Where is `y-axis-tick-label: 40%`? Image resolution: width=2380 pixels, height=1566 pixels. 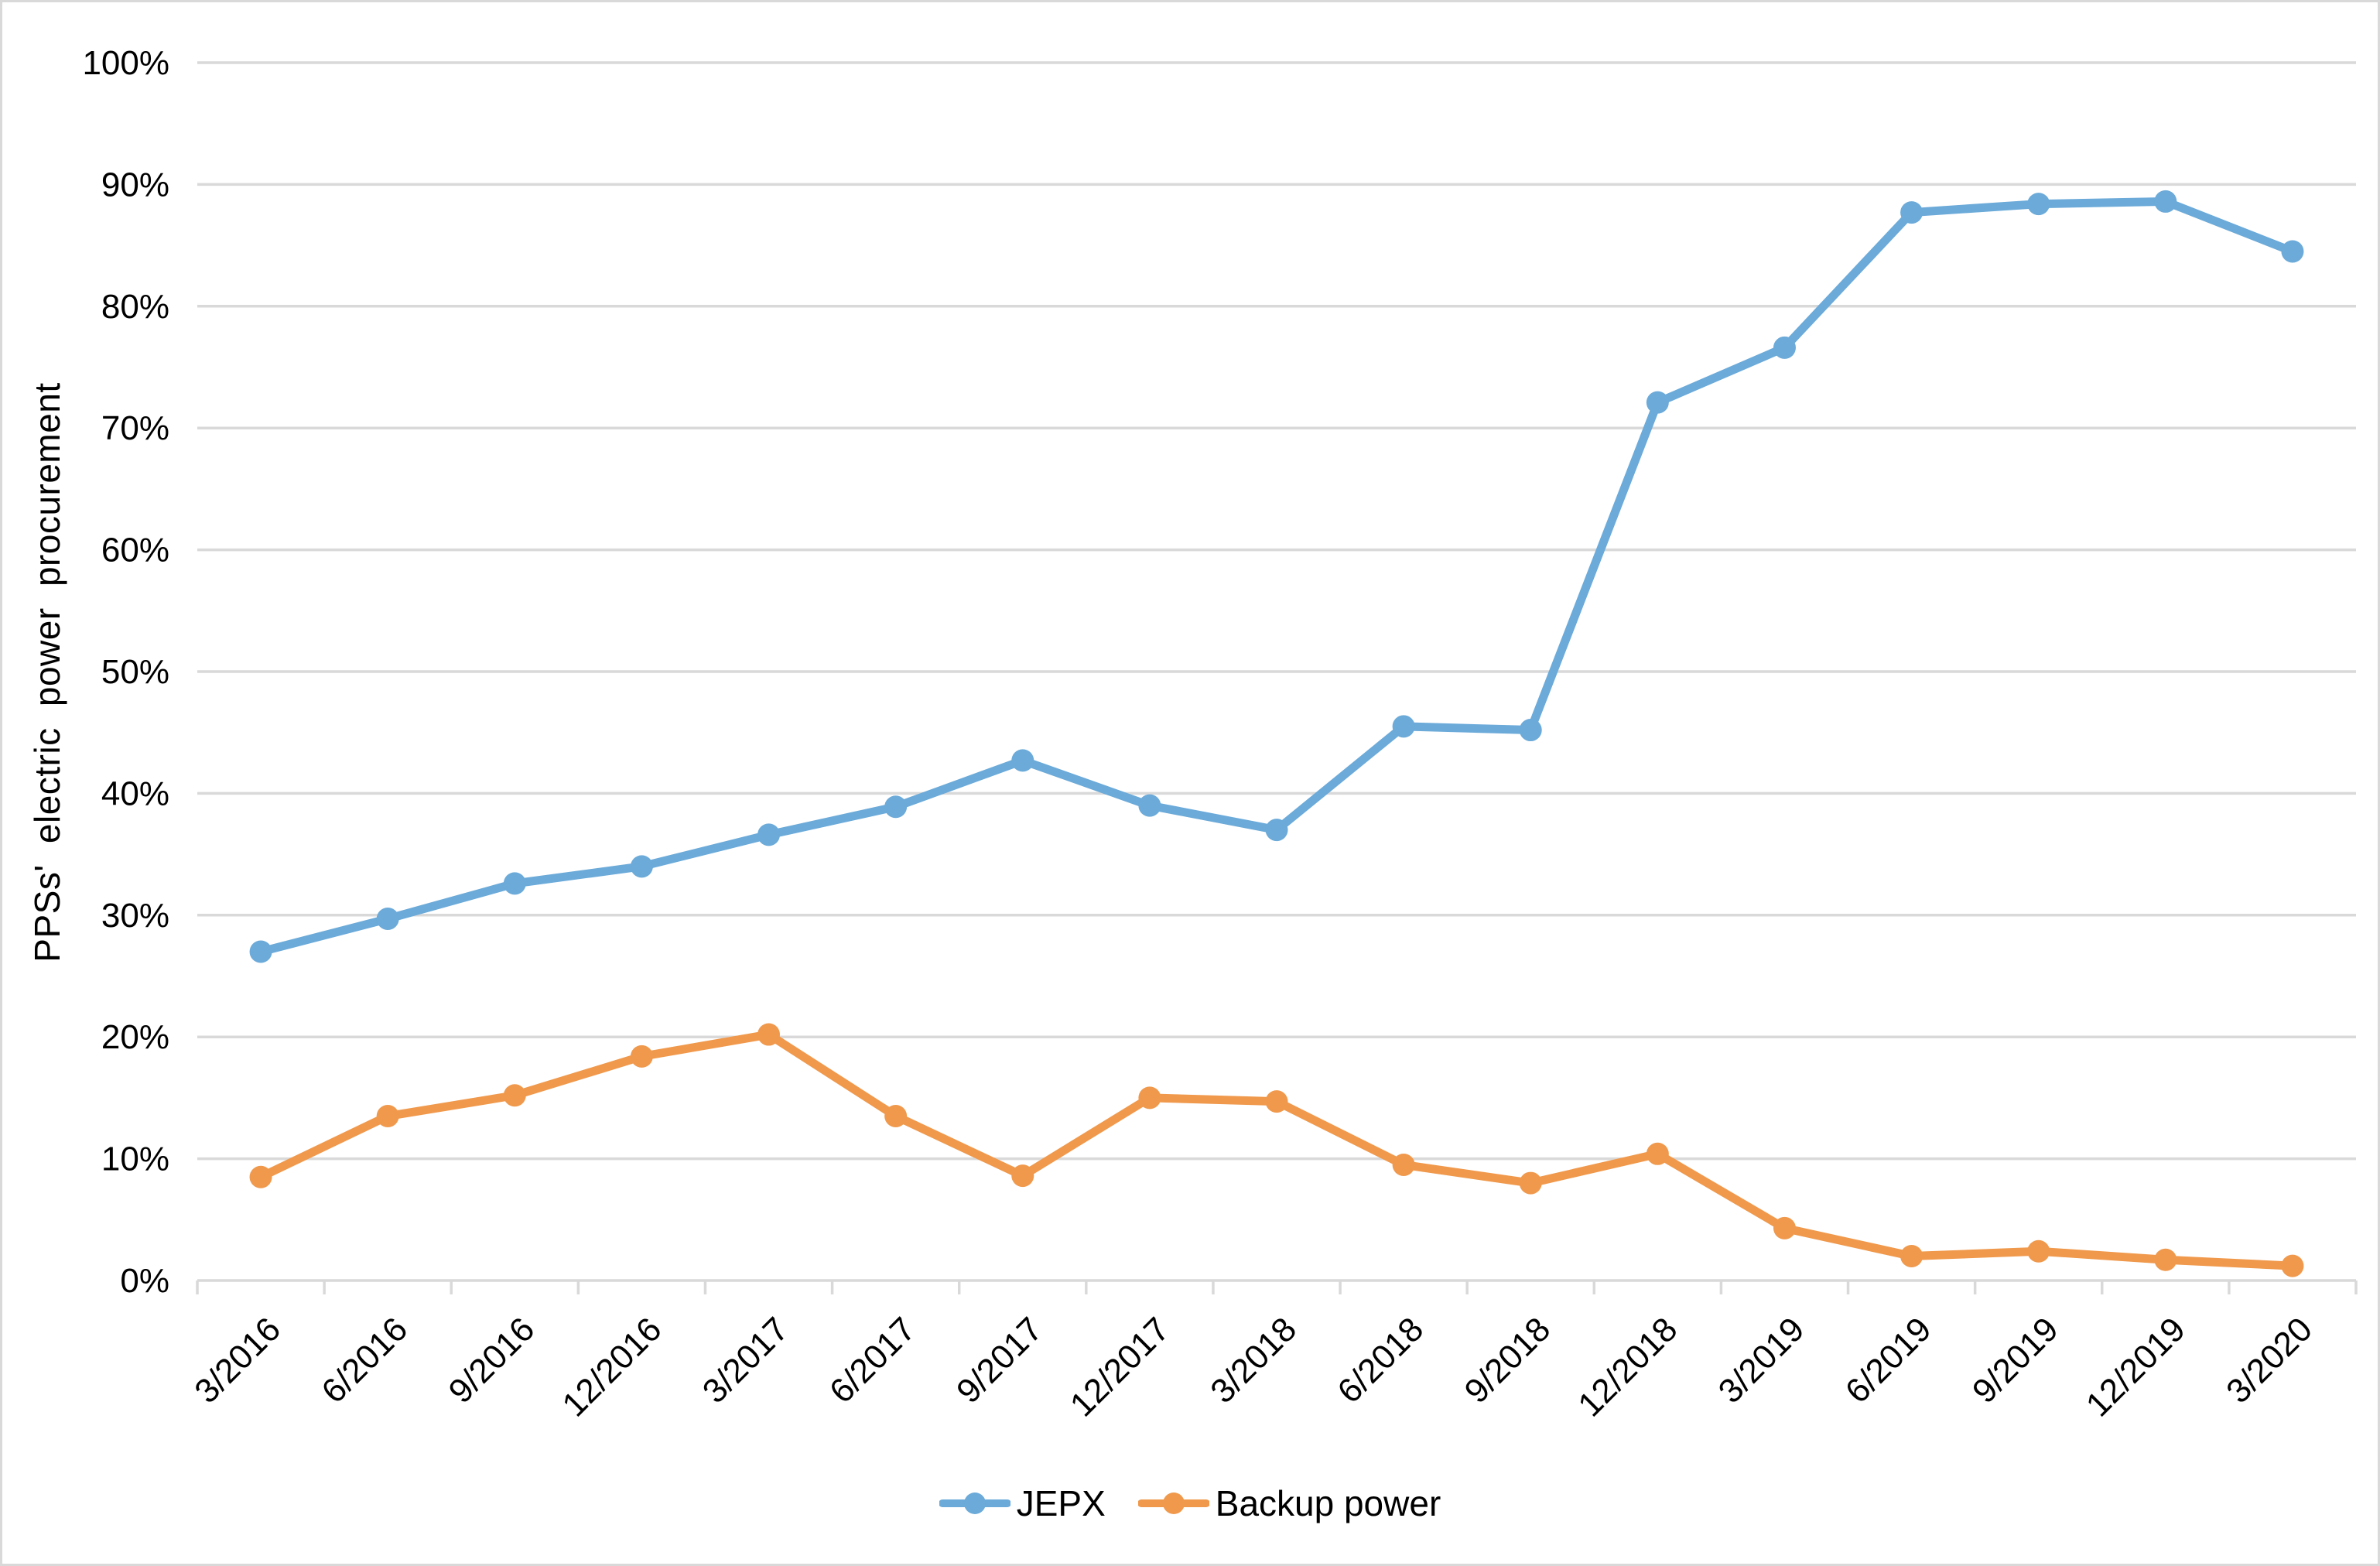 y-axis-tick-label: 40% is located at coordinates (135, 793).